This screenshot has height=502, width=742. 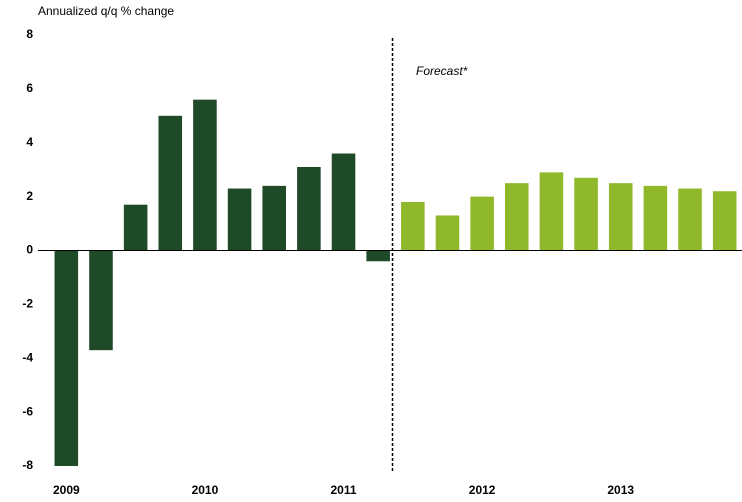 What do you see at coordinates (29, 142) in the screenshot?
I see `y-tick-label: 4` at bounding box center [29, 142].